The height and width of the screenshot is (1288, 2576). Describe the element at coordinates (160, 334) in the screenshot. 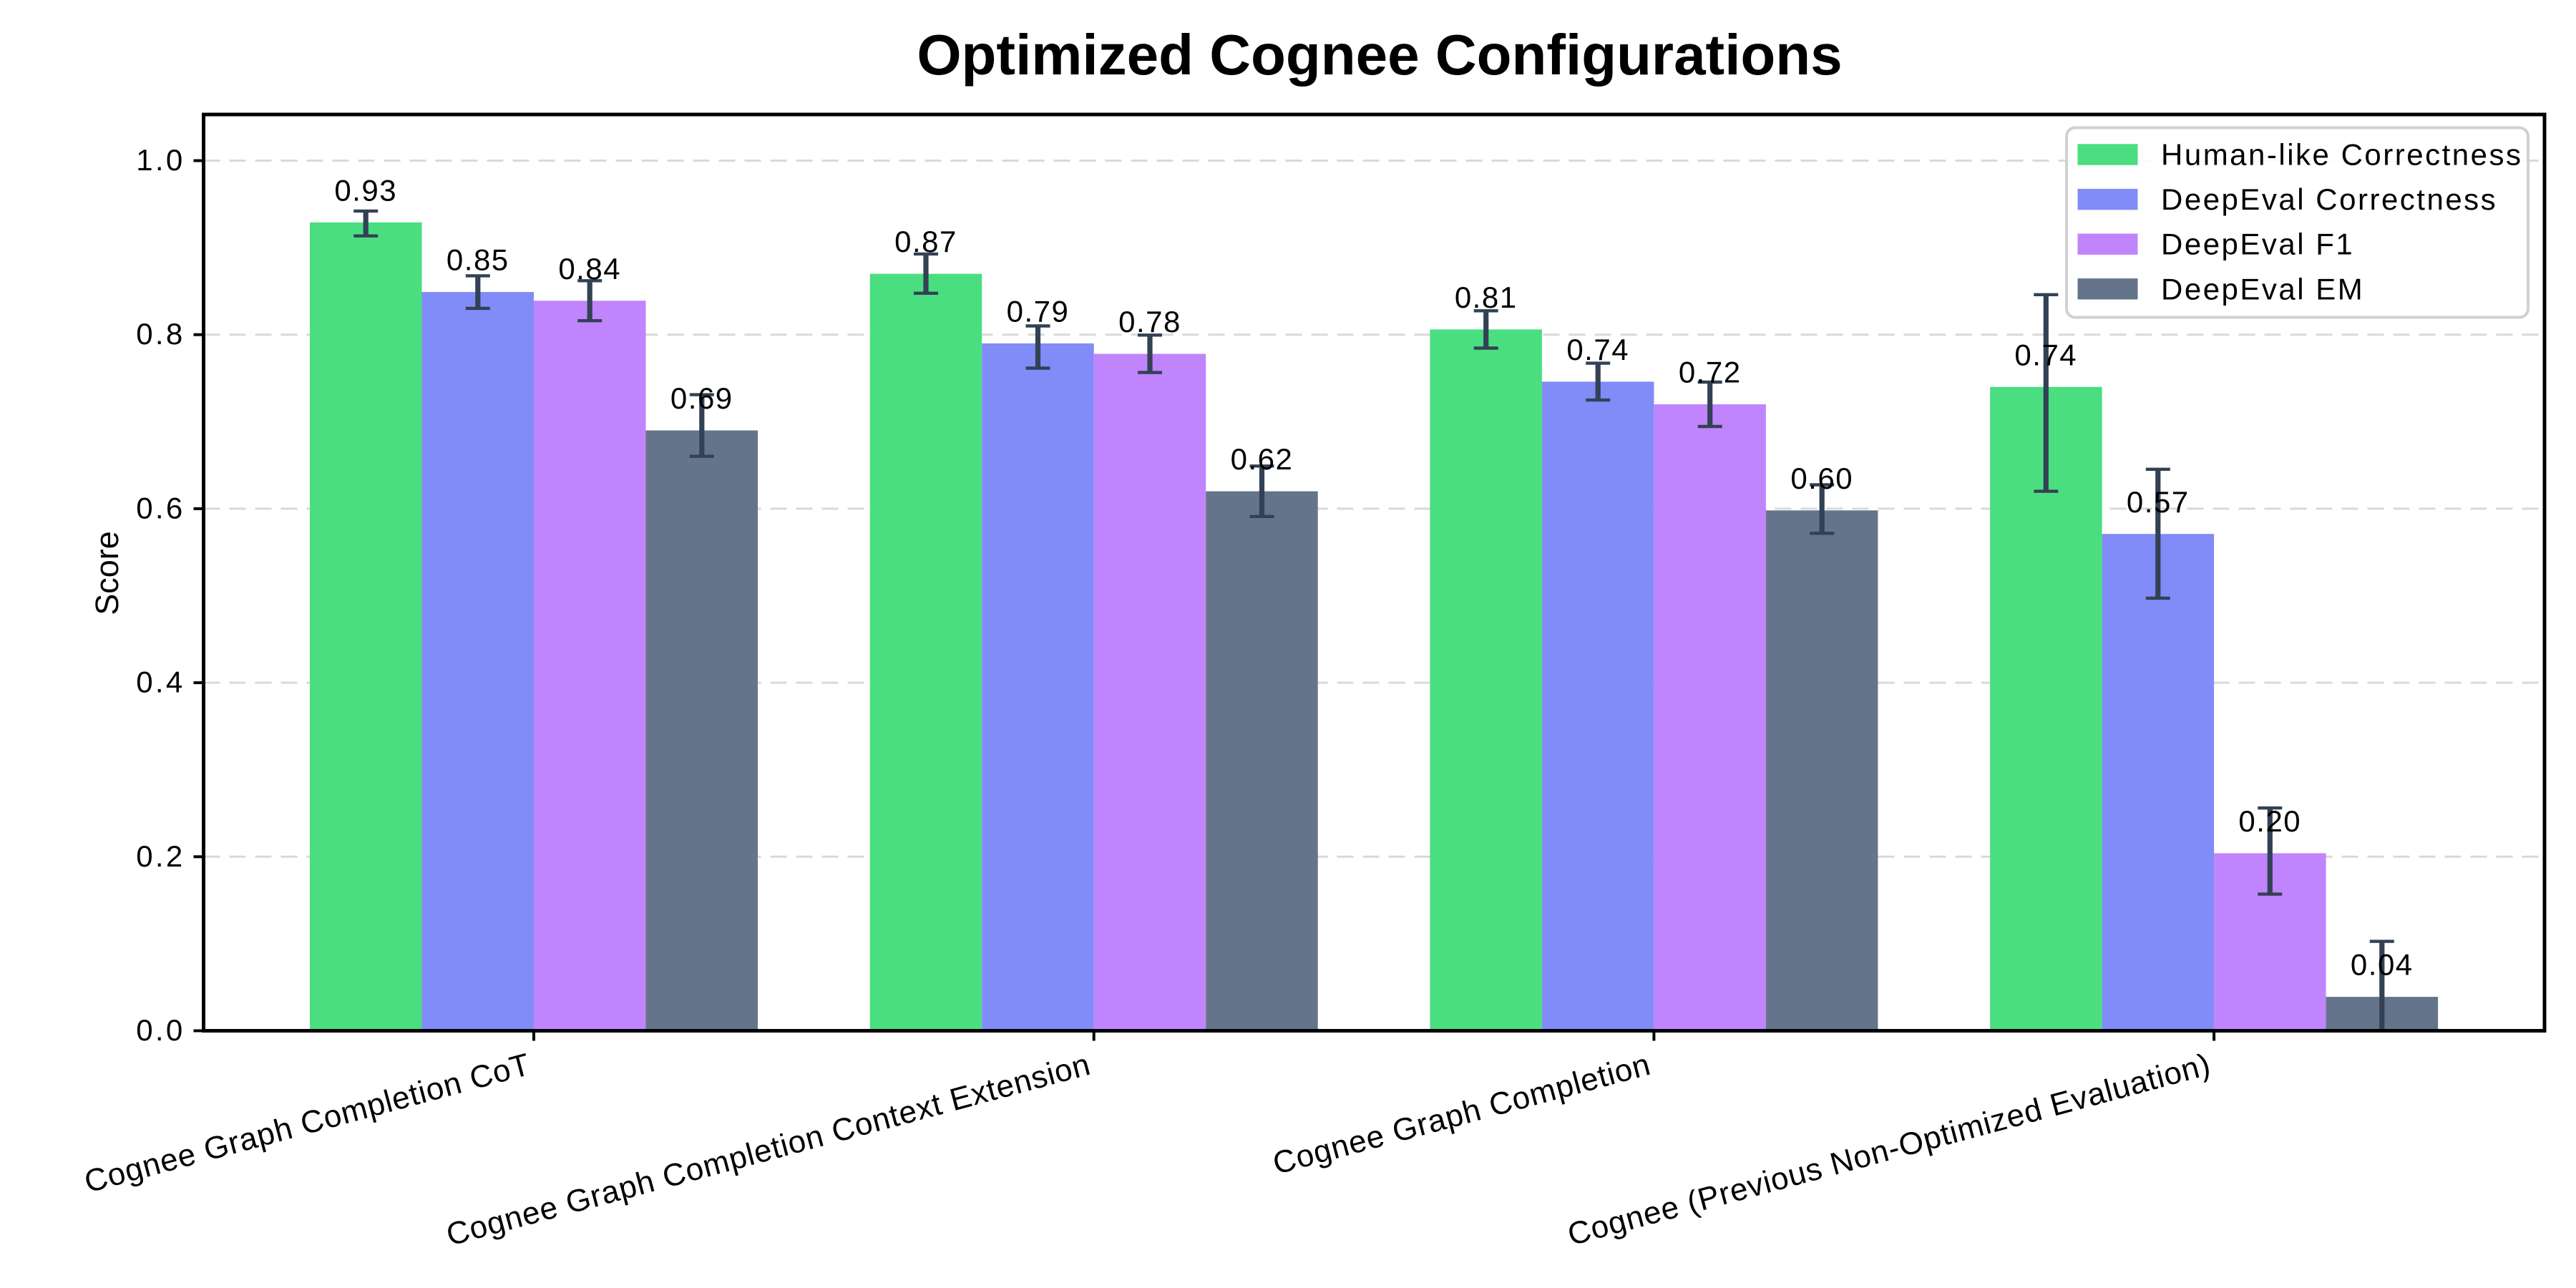

I see `svg-text: 0.8` at that location.